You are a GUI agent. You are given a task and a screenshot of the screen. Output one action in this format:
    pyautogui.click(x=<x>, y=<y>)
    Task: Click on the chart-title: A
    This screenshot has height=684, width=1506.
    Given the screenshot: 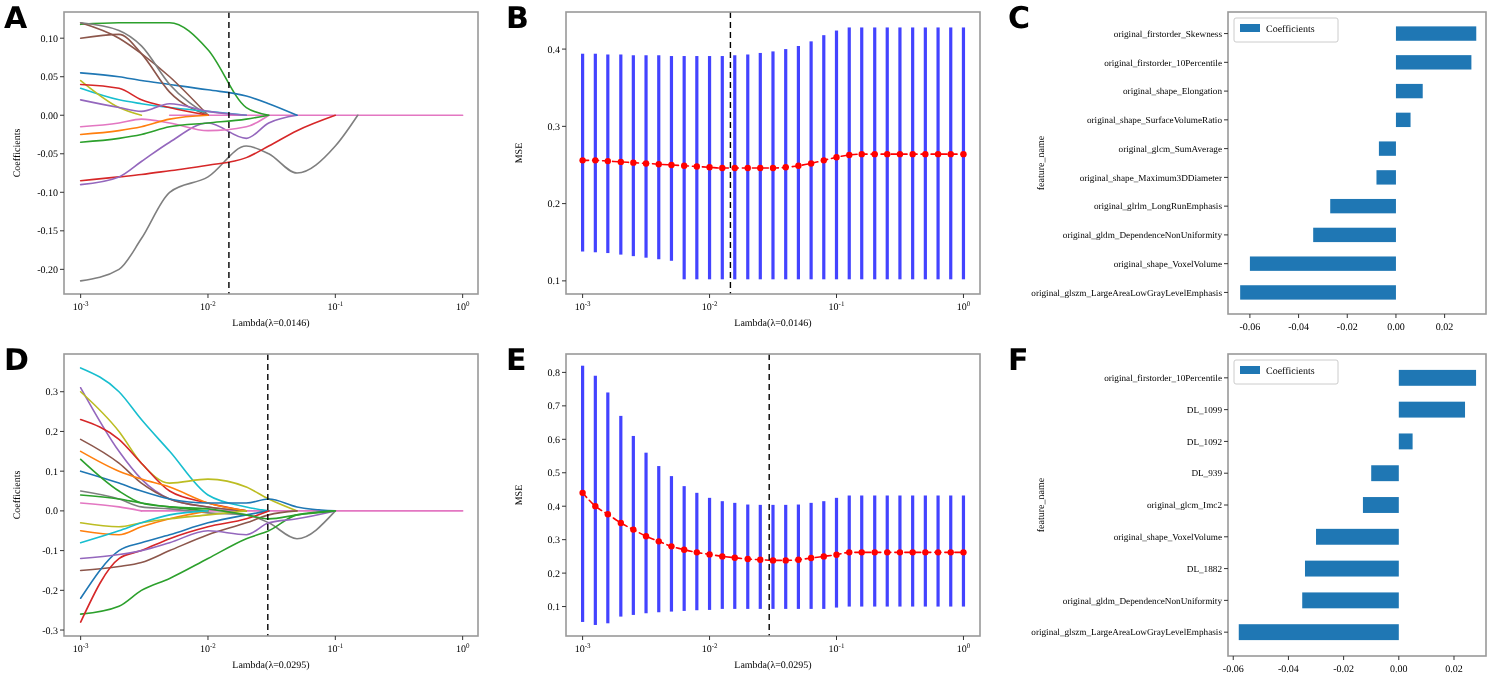 What is the action you would take?
    pyautogui.click(x=16, y=18)
    